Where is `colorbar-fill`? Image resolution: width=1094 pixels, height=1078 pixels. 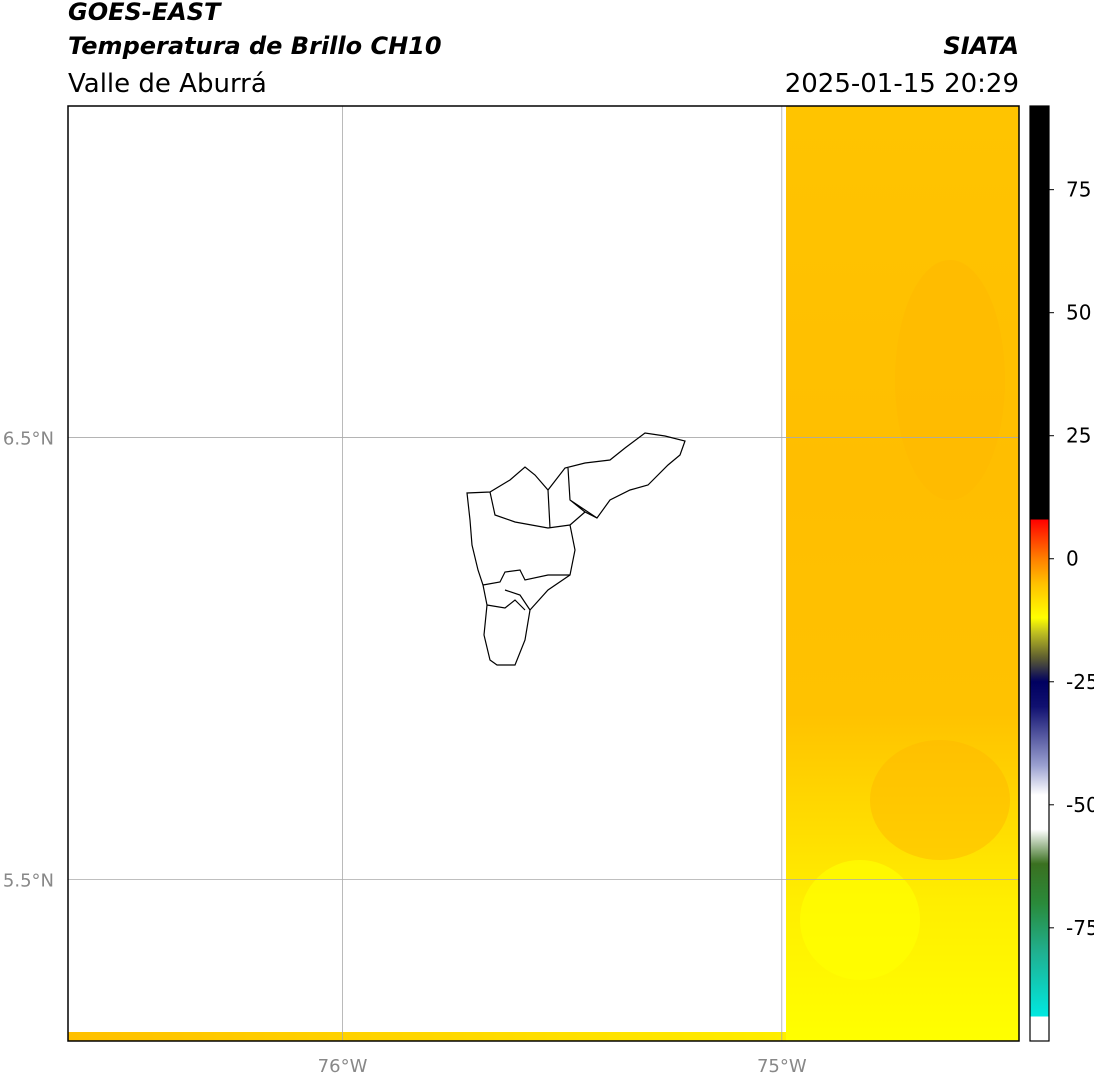 colorbar-fill is located at coordinates (1039, 573).